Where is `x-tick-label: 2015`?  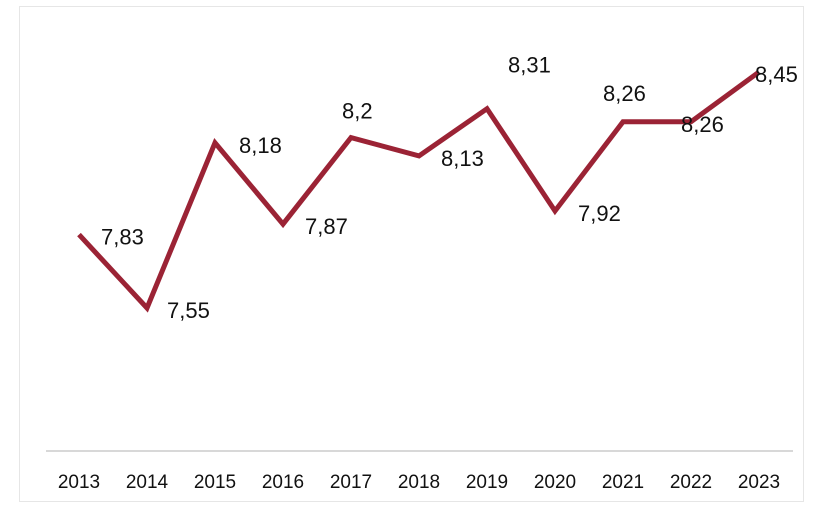 x-tick-label: 2015 is located at coordinates (215, 482).